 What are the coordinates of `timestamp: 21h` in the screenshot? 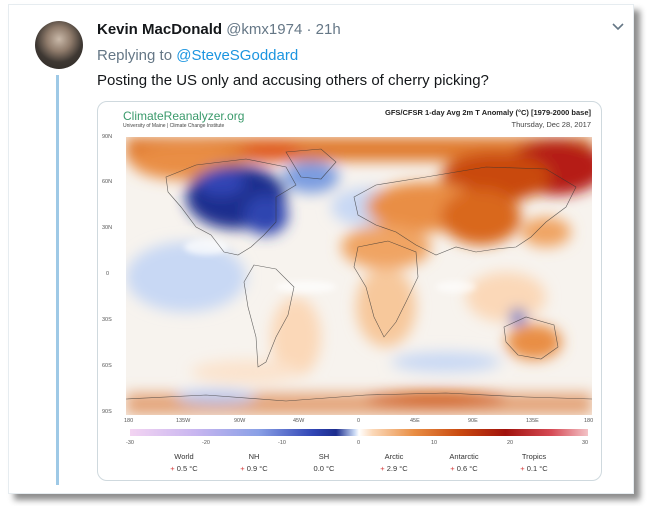 It's located at (328, 29).